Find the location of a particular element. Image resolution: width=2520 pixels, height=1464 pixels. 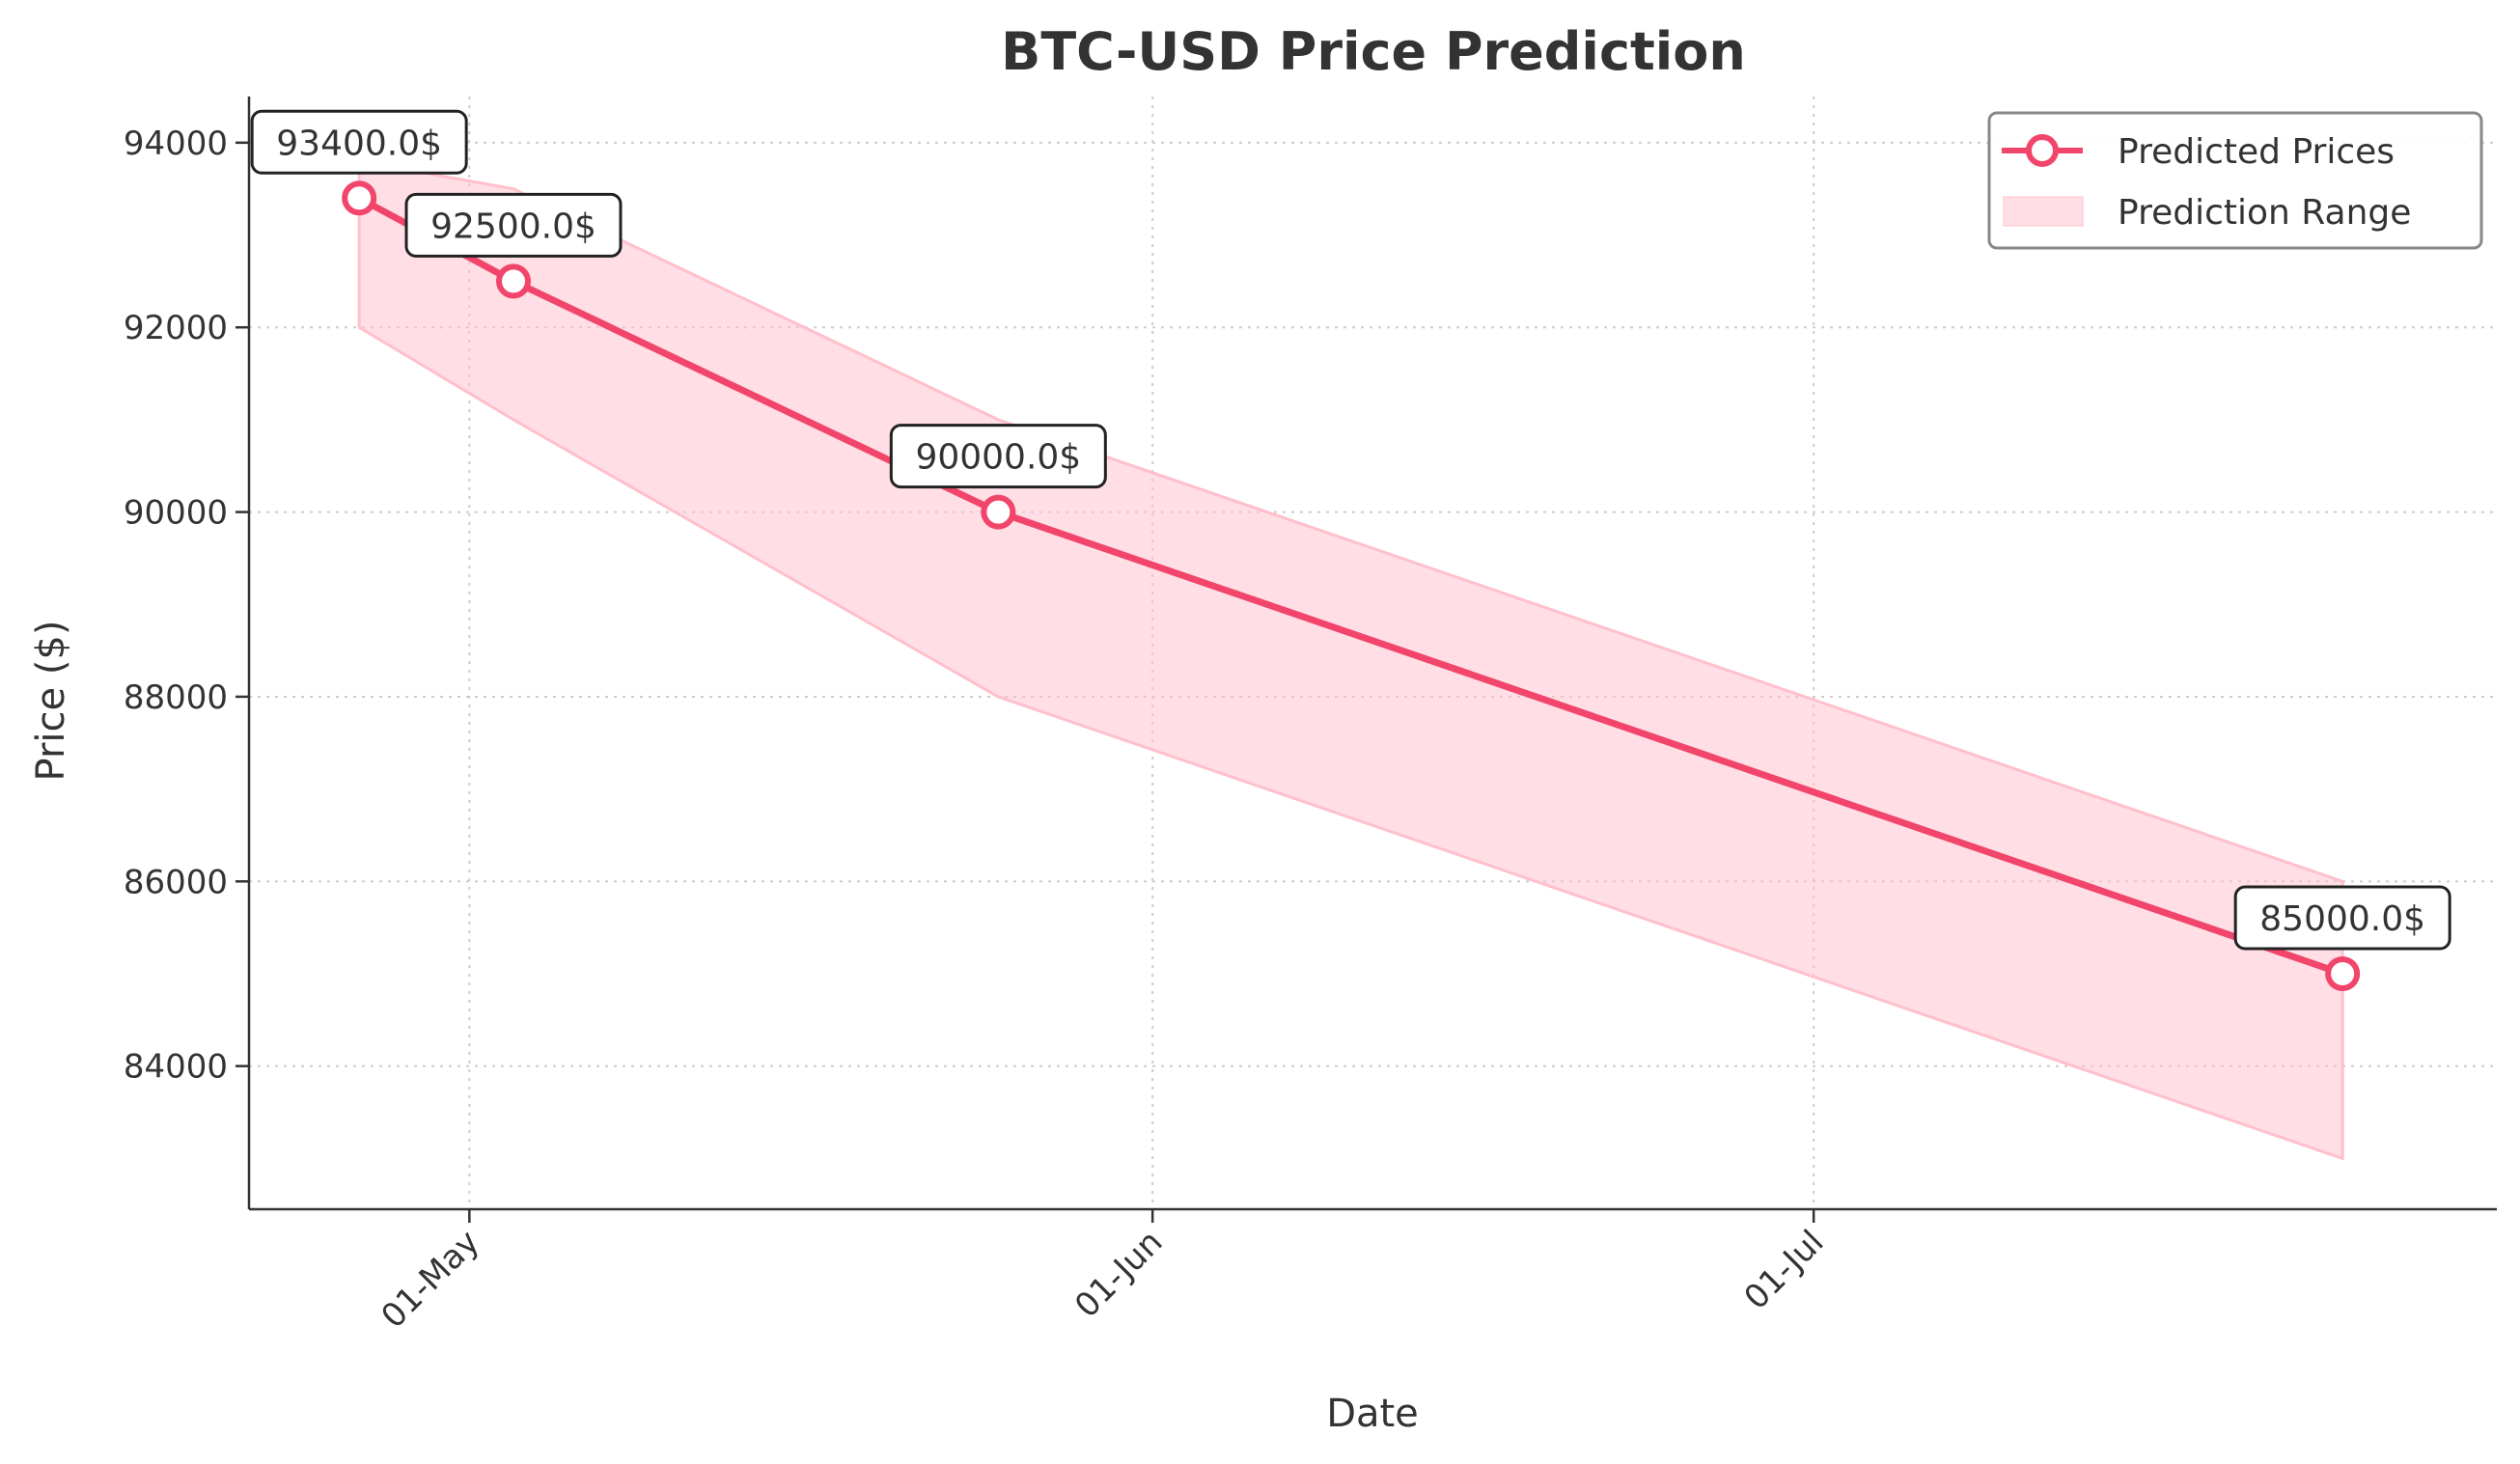

data-label: 92500.0$ is located at coordinates (513, 225).